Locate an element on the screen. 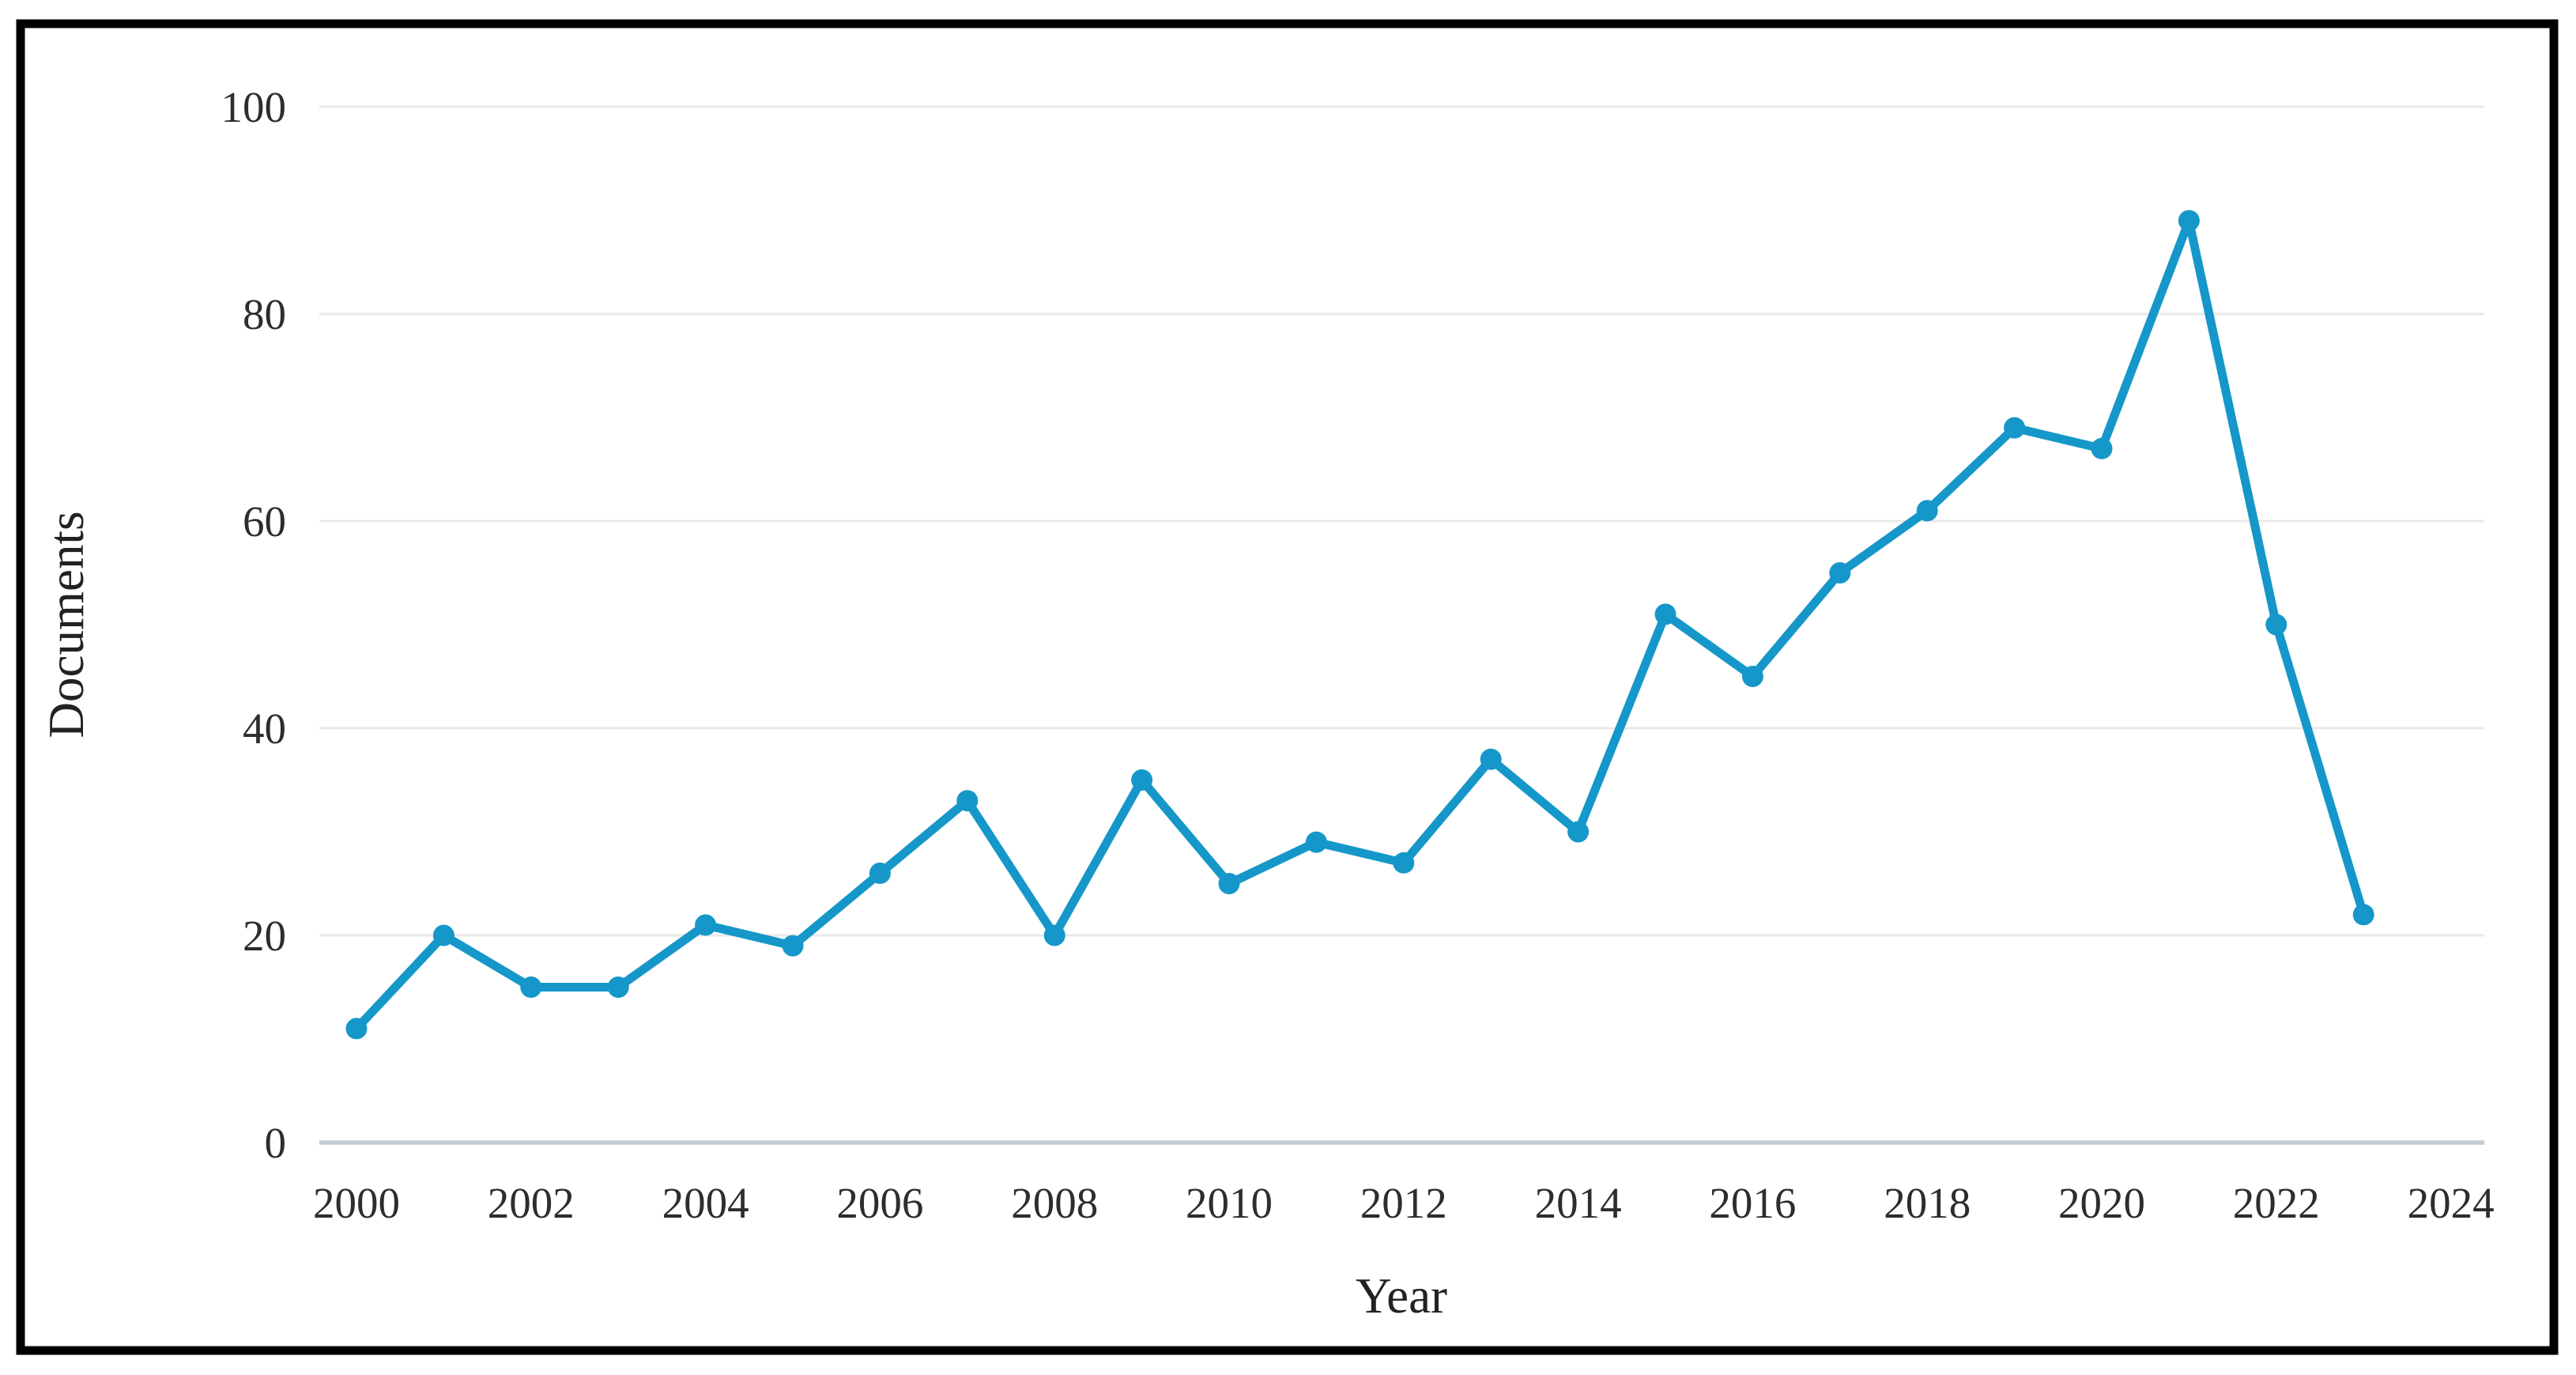 The width and height of the screenshot is (2576, 1375). x-tick-label-2018: 2018 is located at coordinates (1927, 1203).